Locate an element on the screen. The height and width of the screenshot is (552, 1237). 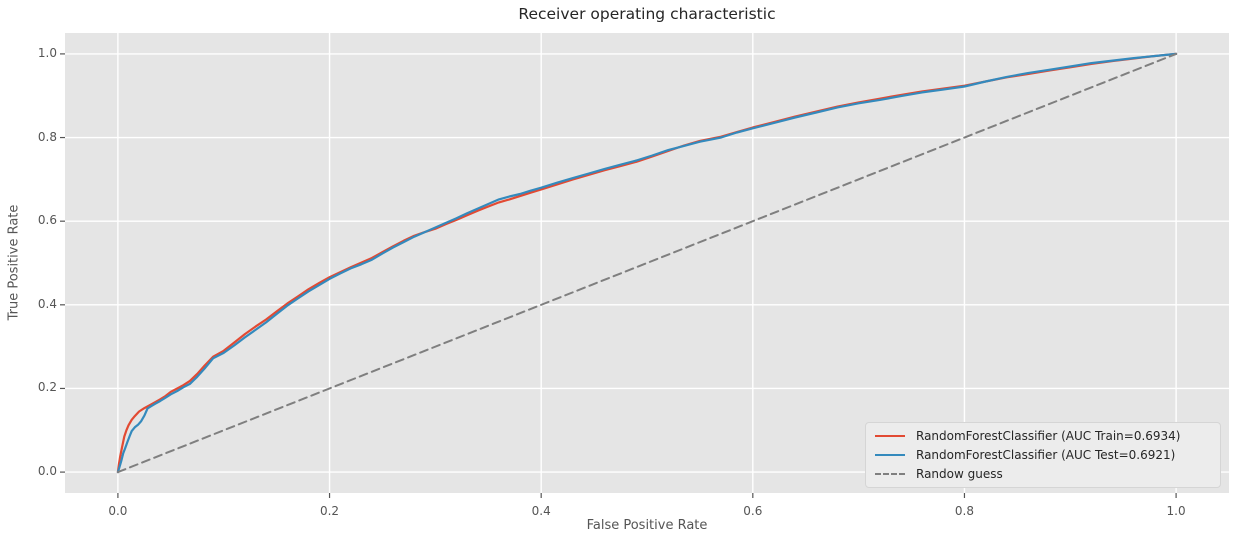
y-tick-label: 0.6 is located at coordinates (47, 220).